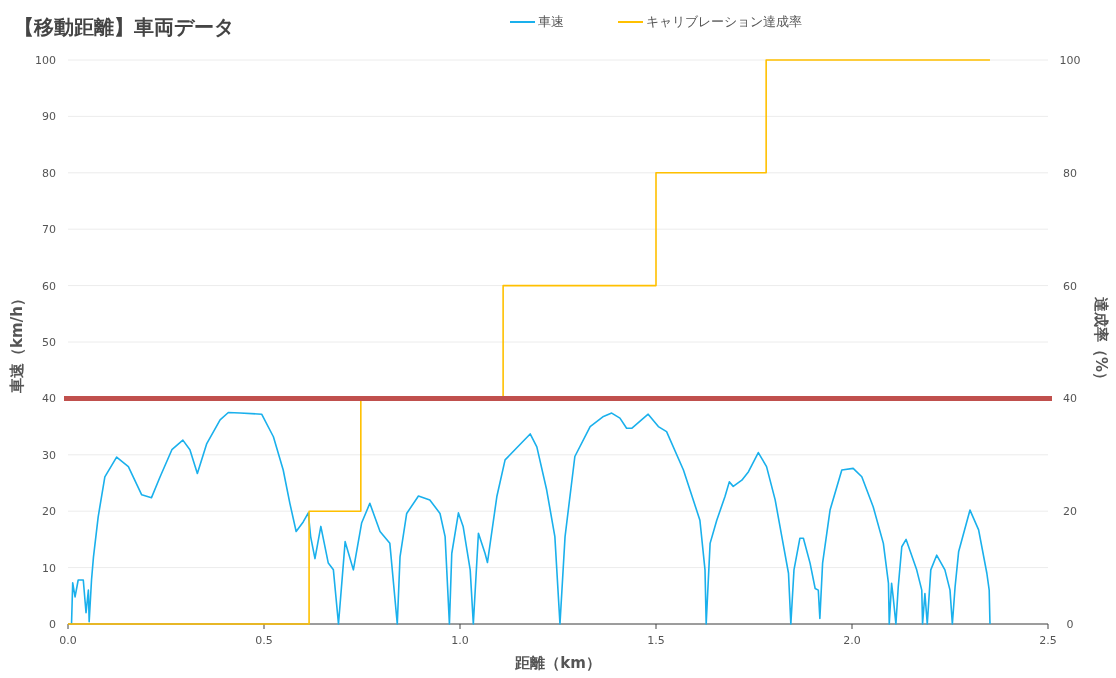  Describe the element at coordinates (656, 640) in the screenshot. I see `x-tick-label: 1.5` at that location.